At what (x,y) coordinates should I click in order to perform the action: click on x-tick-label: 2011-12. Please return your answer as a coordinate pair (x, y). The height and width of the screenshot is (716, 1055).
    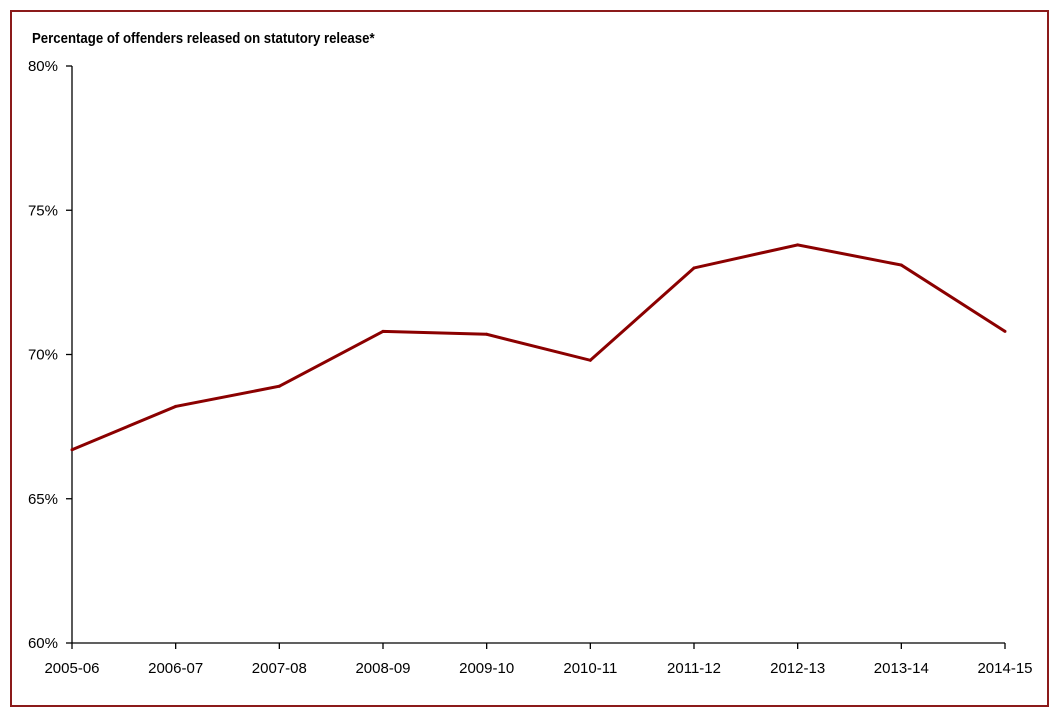
    Looking at the image, I should click on (694, 668).